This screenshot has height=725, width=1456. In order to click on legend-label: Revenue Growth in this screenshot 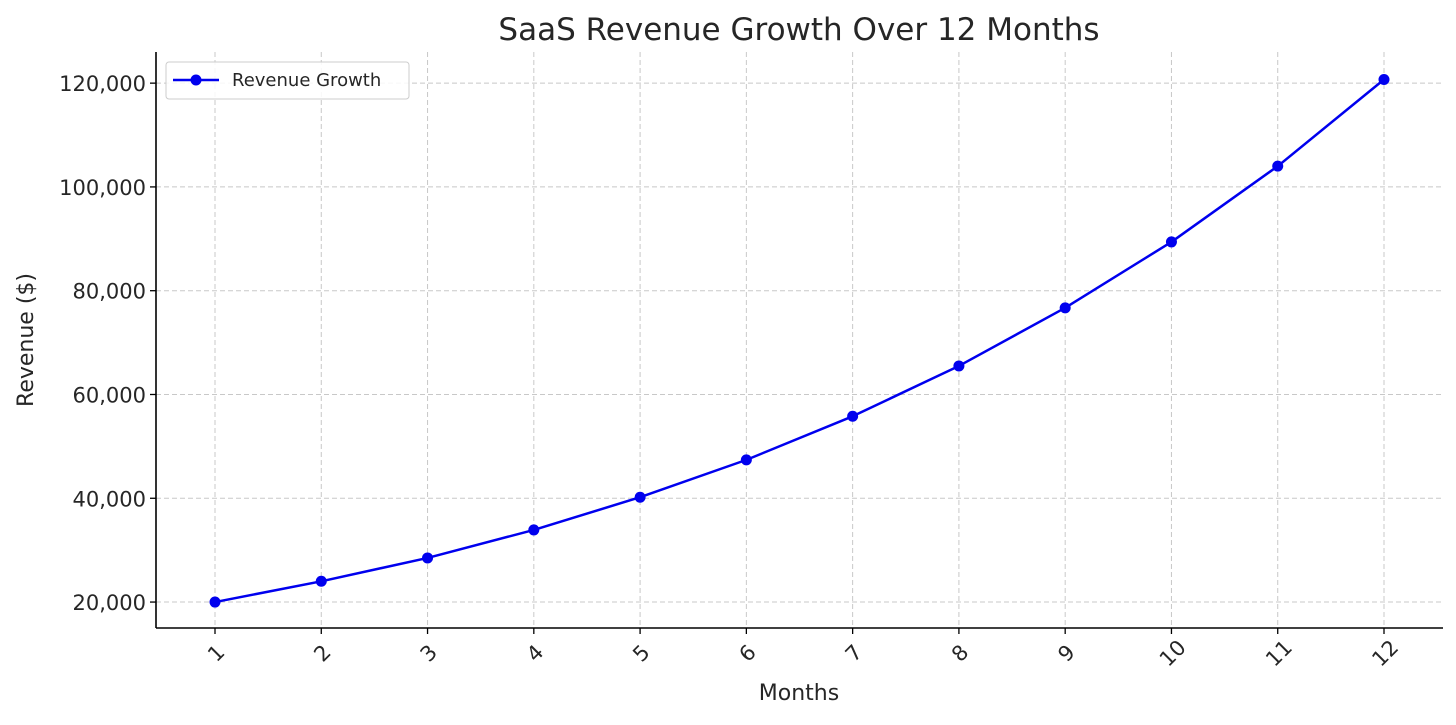, I will do `click(306, 80)`.